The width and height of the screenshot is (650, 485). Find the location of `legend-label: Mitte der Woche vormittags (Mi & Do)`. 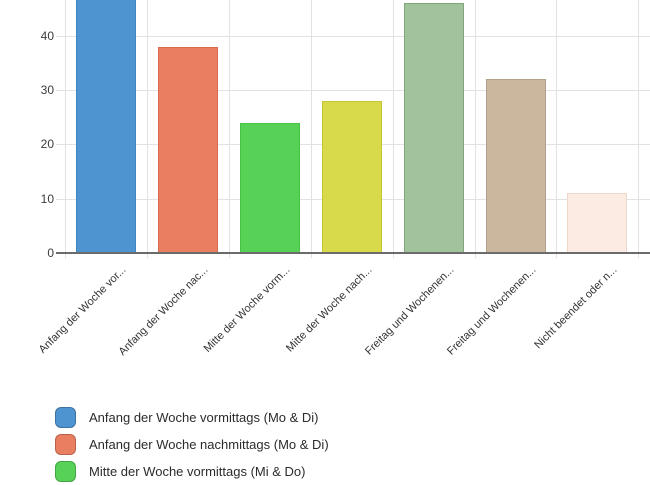

legend-label: Mitte der Woche vormittags (Mi & Do) is located at coordinates (197, 471).